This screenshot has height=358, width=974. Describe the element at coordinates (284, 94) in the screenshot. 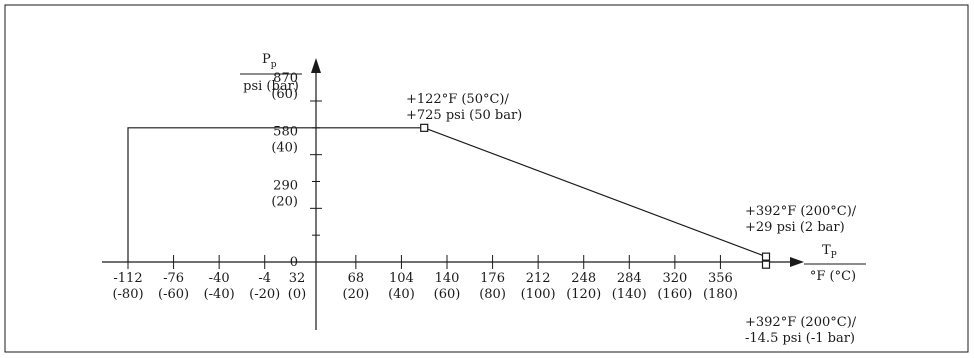

I see `y-tick-label-bar: (60)` at that location.